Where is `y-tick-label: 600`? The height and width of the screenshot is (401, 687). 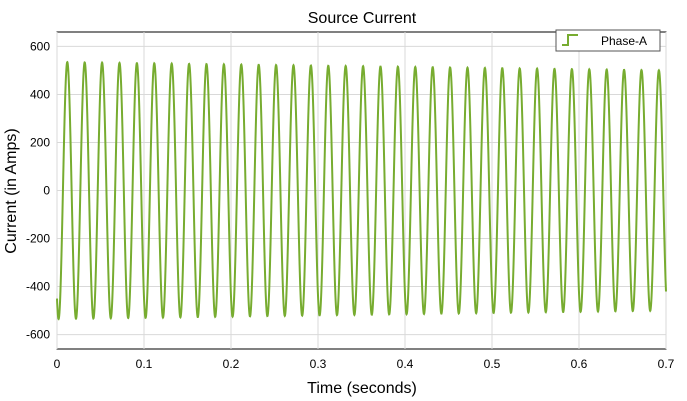
y-tick-label: 600 is located at coordinates (40, 46).